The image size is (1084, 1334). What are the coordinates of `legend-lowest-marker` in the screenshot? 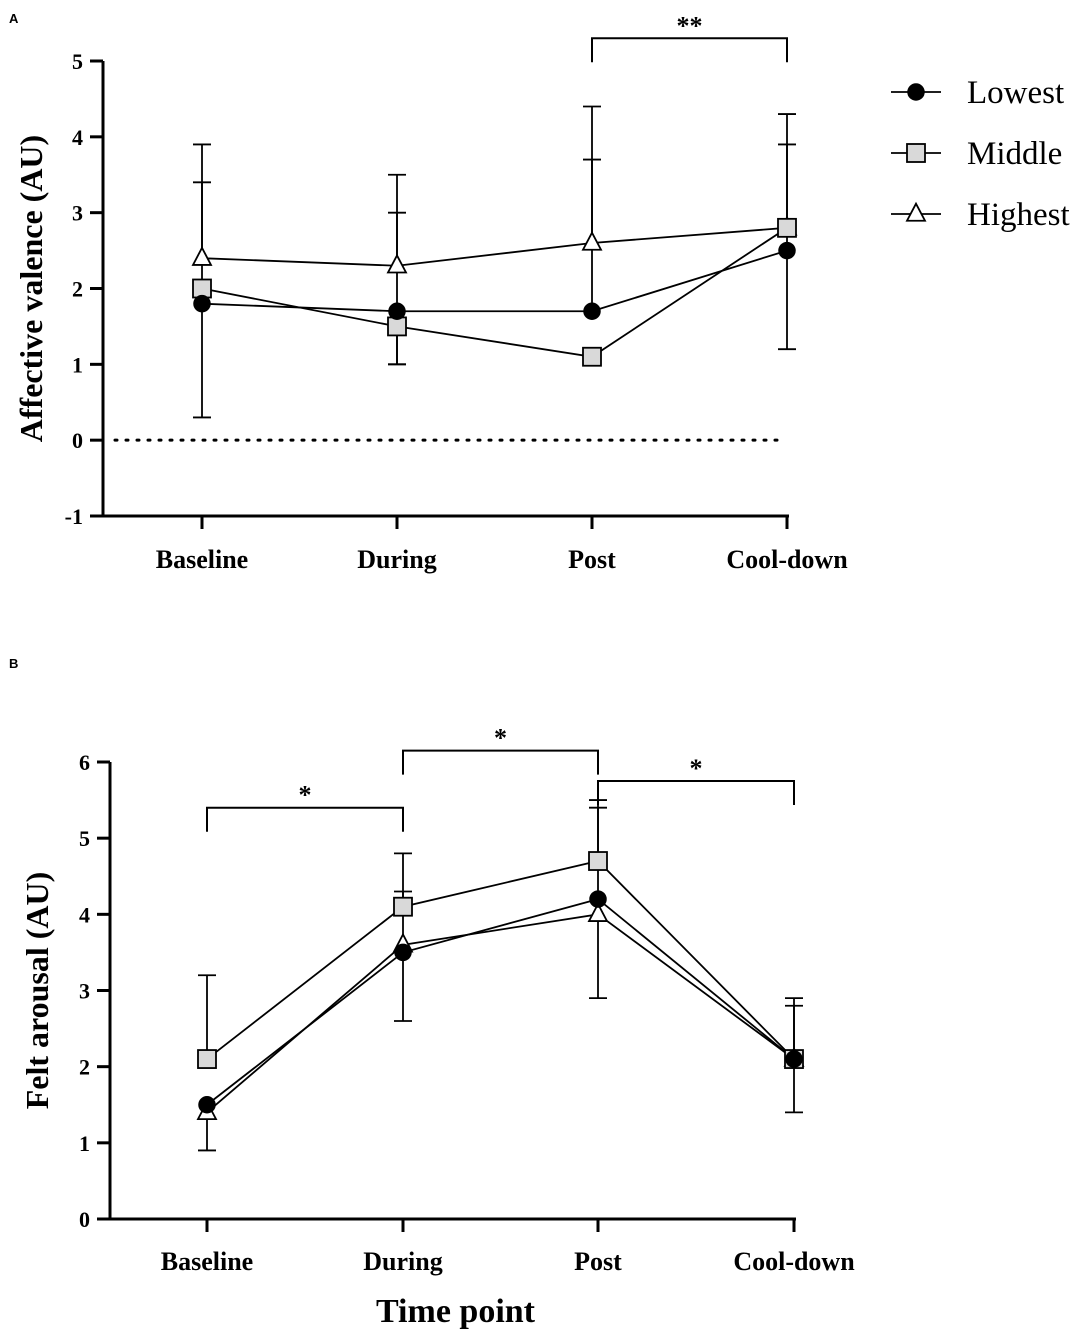 It's located at (916, 92).